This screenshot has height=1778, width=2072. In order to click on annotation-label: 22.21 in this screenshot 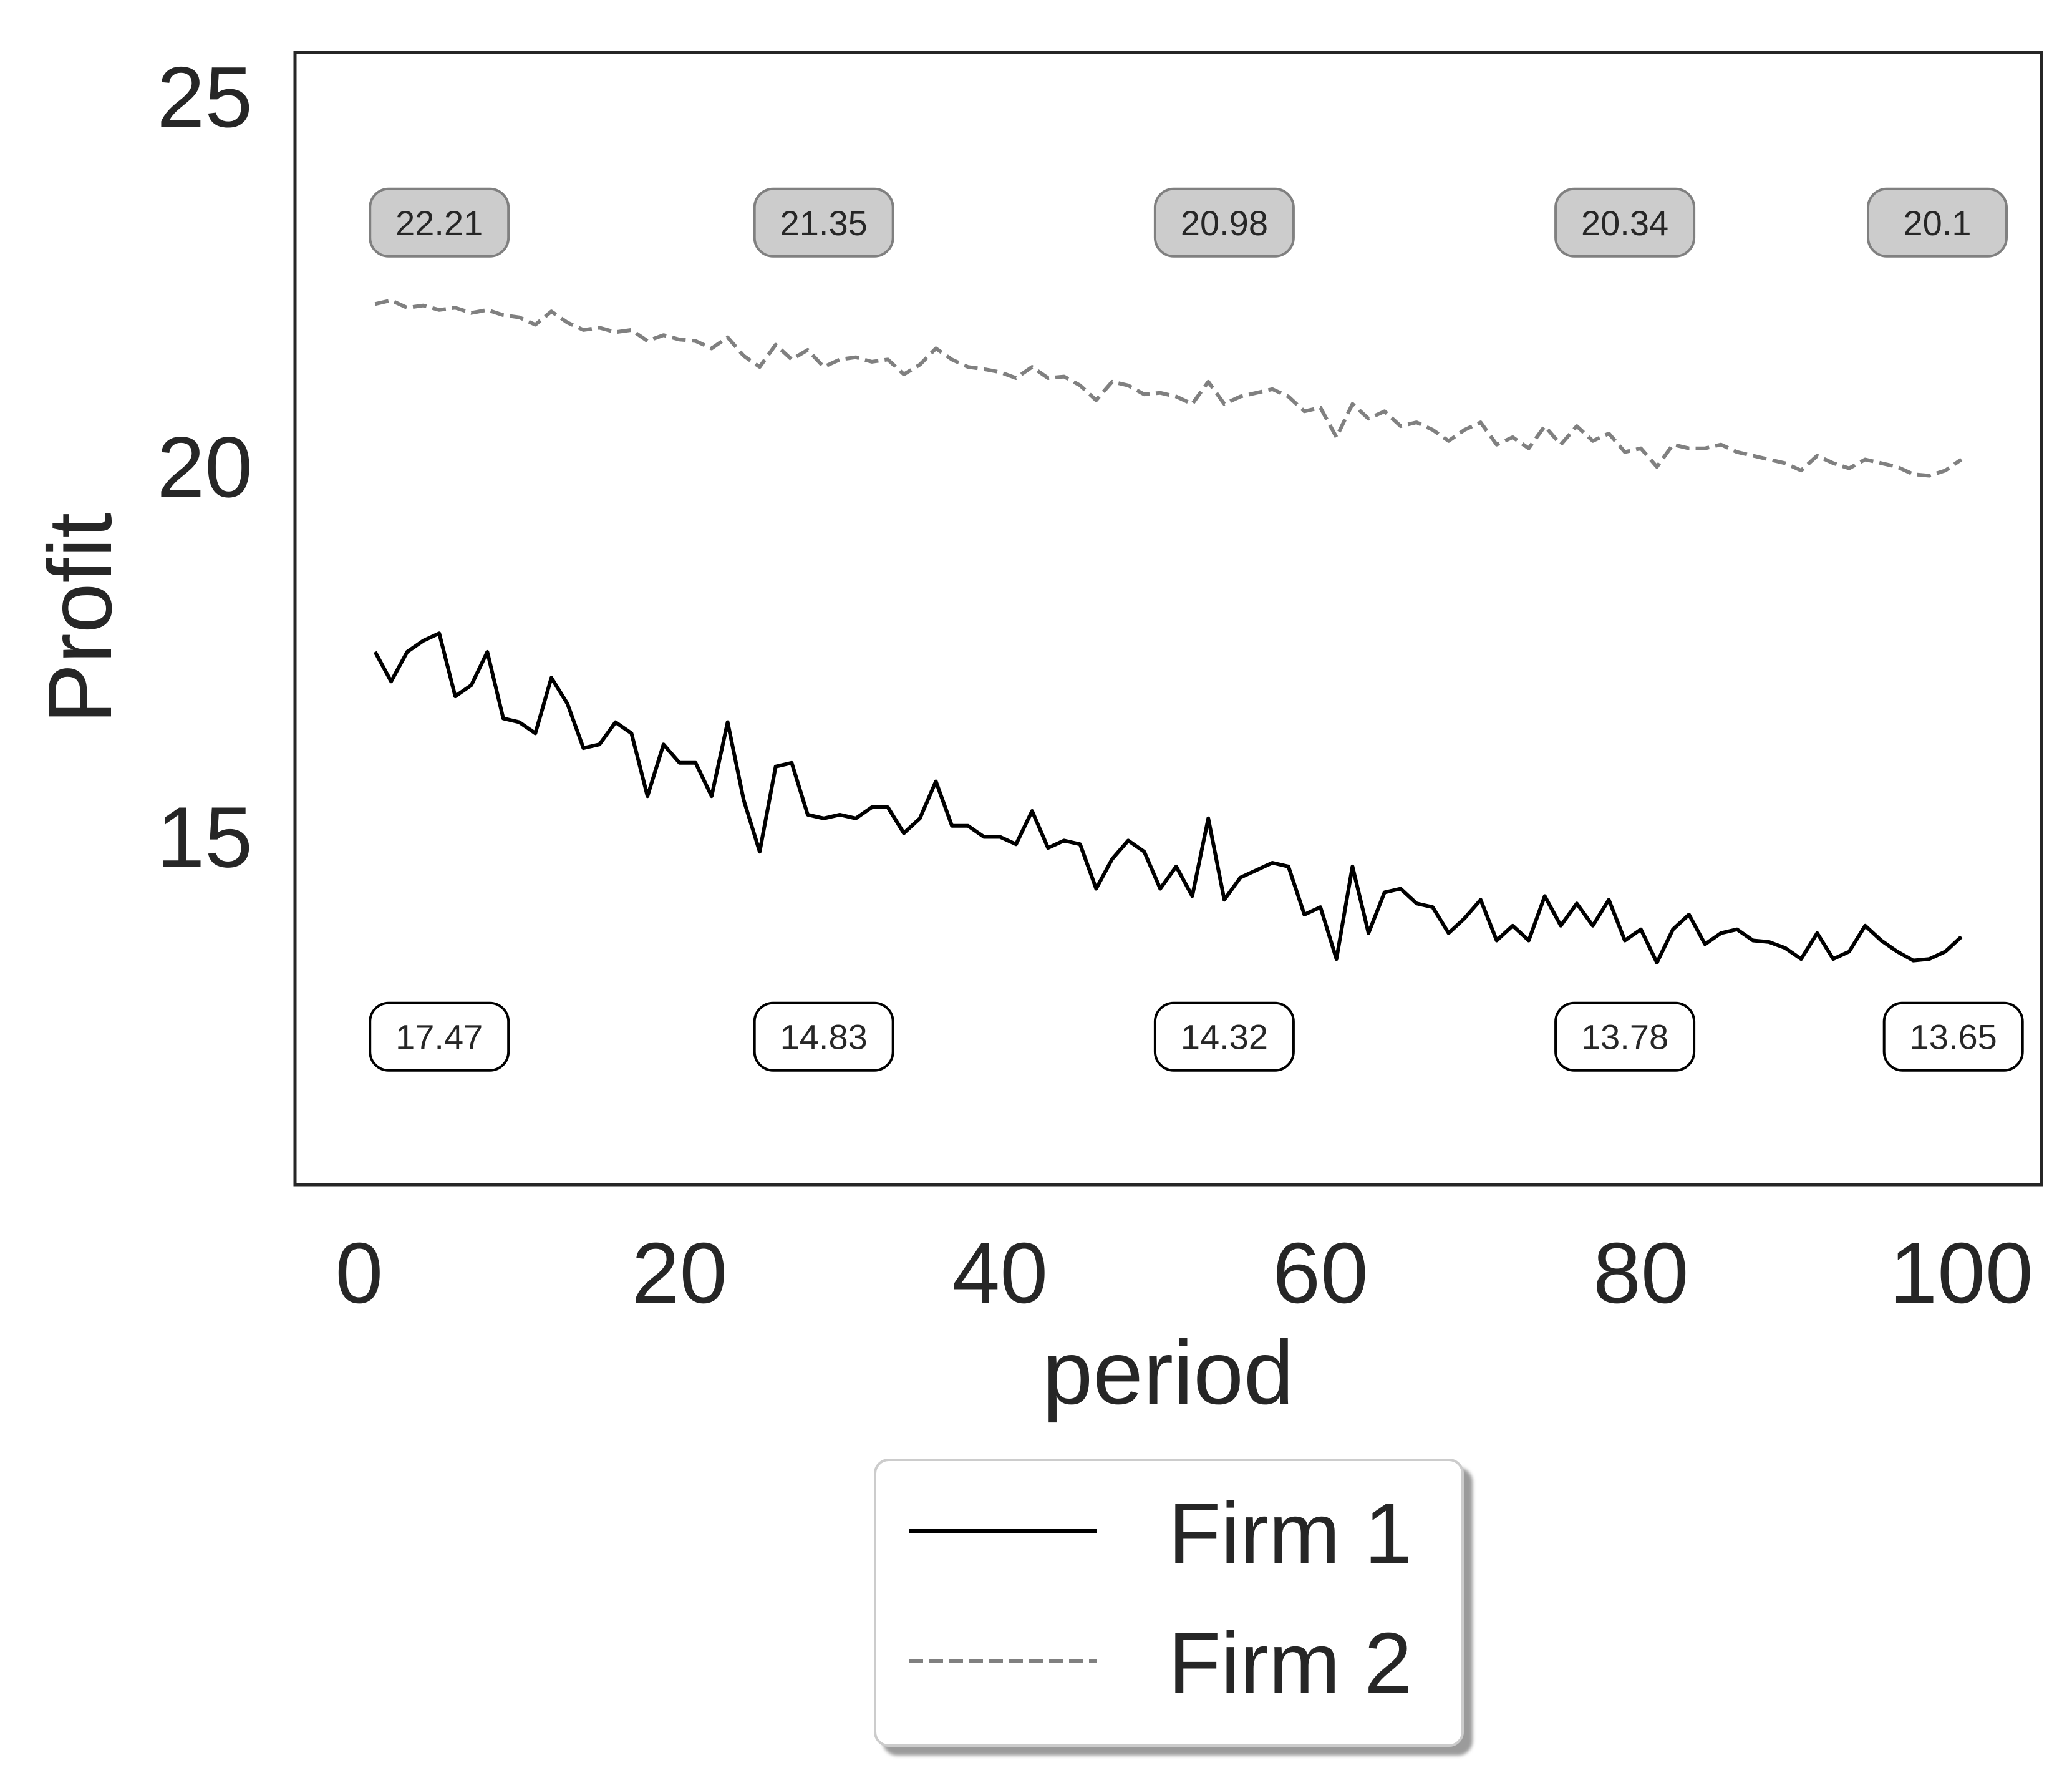, I will do `click(439, 223)`.